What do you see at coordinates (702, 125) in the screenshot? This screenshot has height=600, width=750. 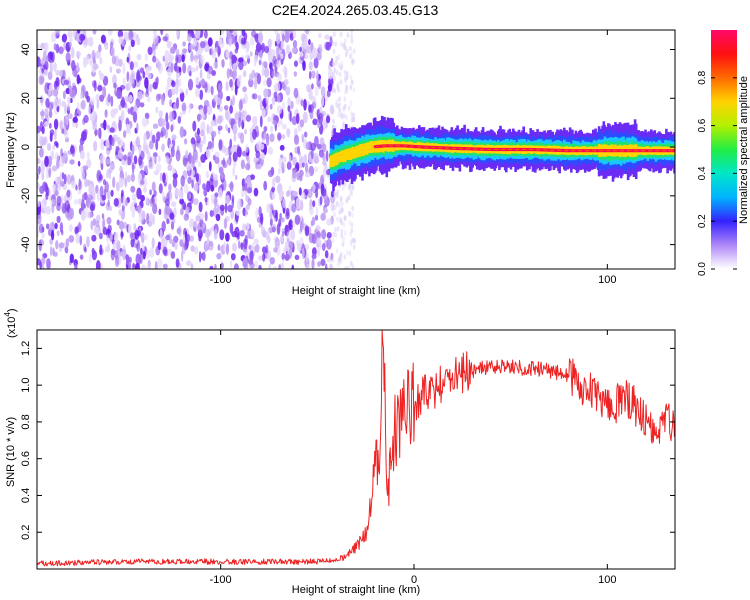 I see `colorbar-tick-label: 0.6` at bounding box center [702, 125].